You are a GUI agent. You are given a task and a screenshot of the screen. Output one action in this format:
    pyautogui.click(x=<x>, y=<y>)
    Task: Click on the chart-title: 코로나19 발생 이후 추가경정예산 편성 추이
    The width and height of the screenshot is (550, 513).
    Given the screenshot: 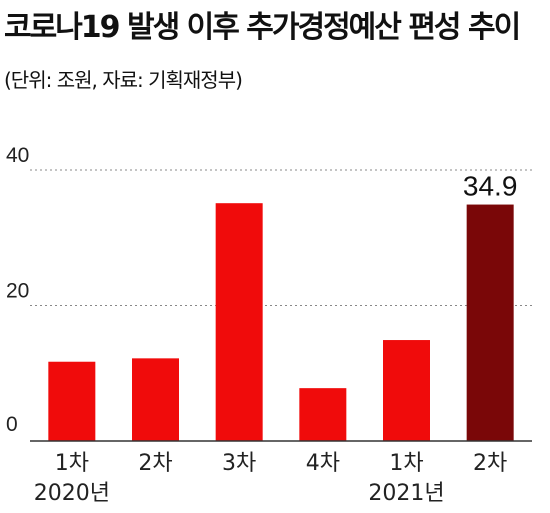 What is the action you would take?
    pyautogui.click(x=262, y=27)
    